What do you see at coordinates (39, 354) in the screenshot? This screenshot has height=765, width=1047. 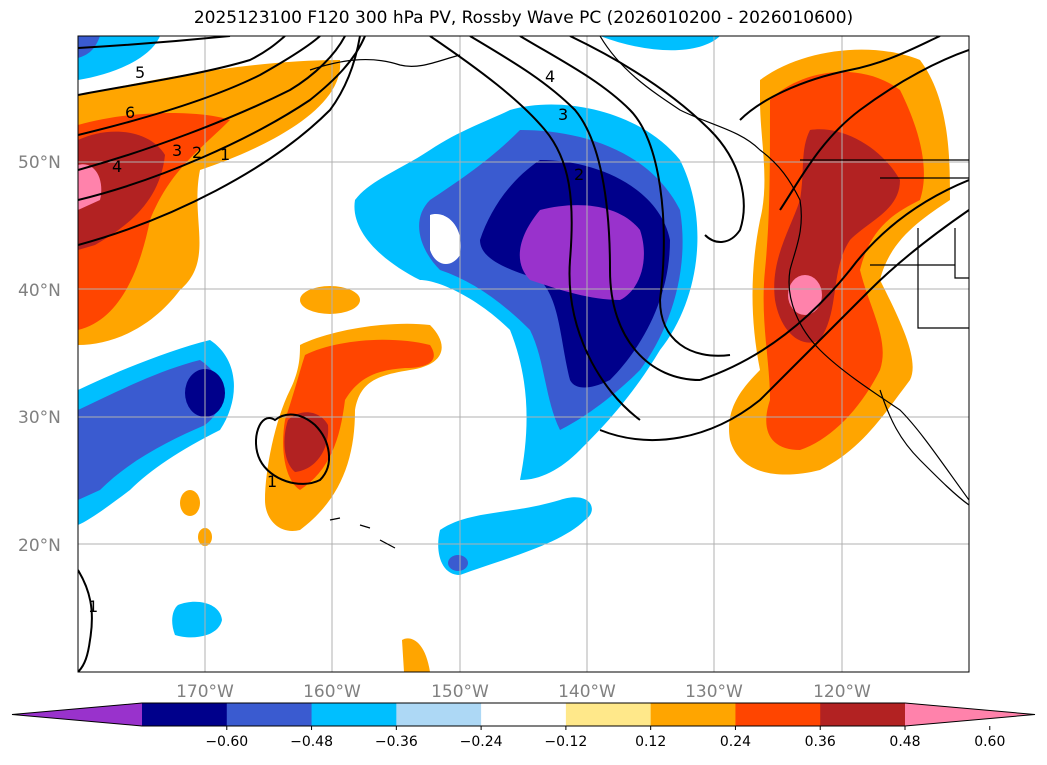 I see `latitude-labels: 50°N 40°N 30°N 20°N` at bounding box center [39, 354].